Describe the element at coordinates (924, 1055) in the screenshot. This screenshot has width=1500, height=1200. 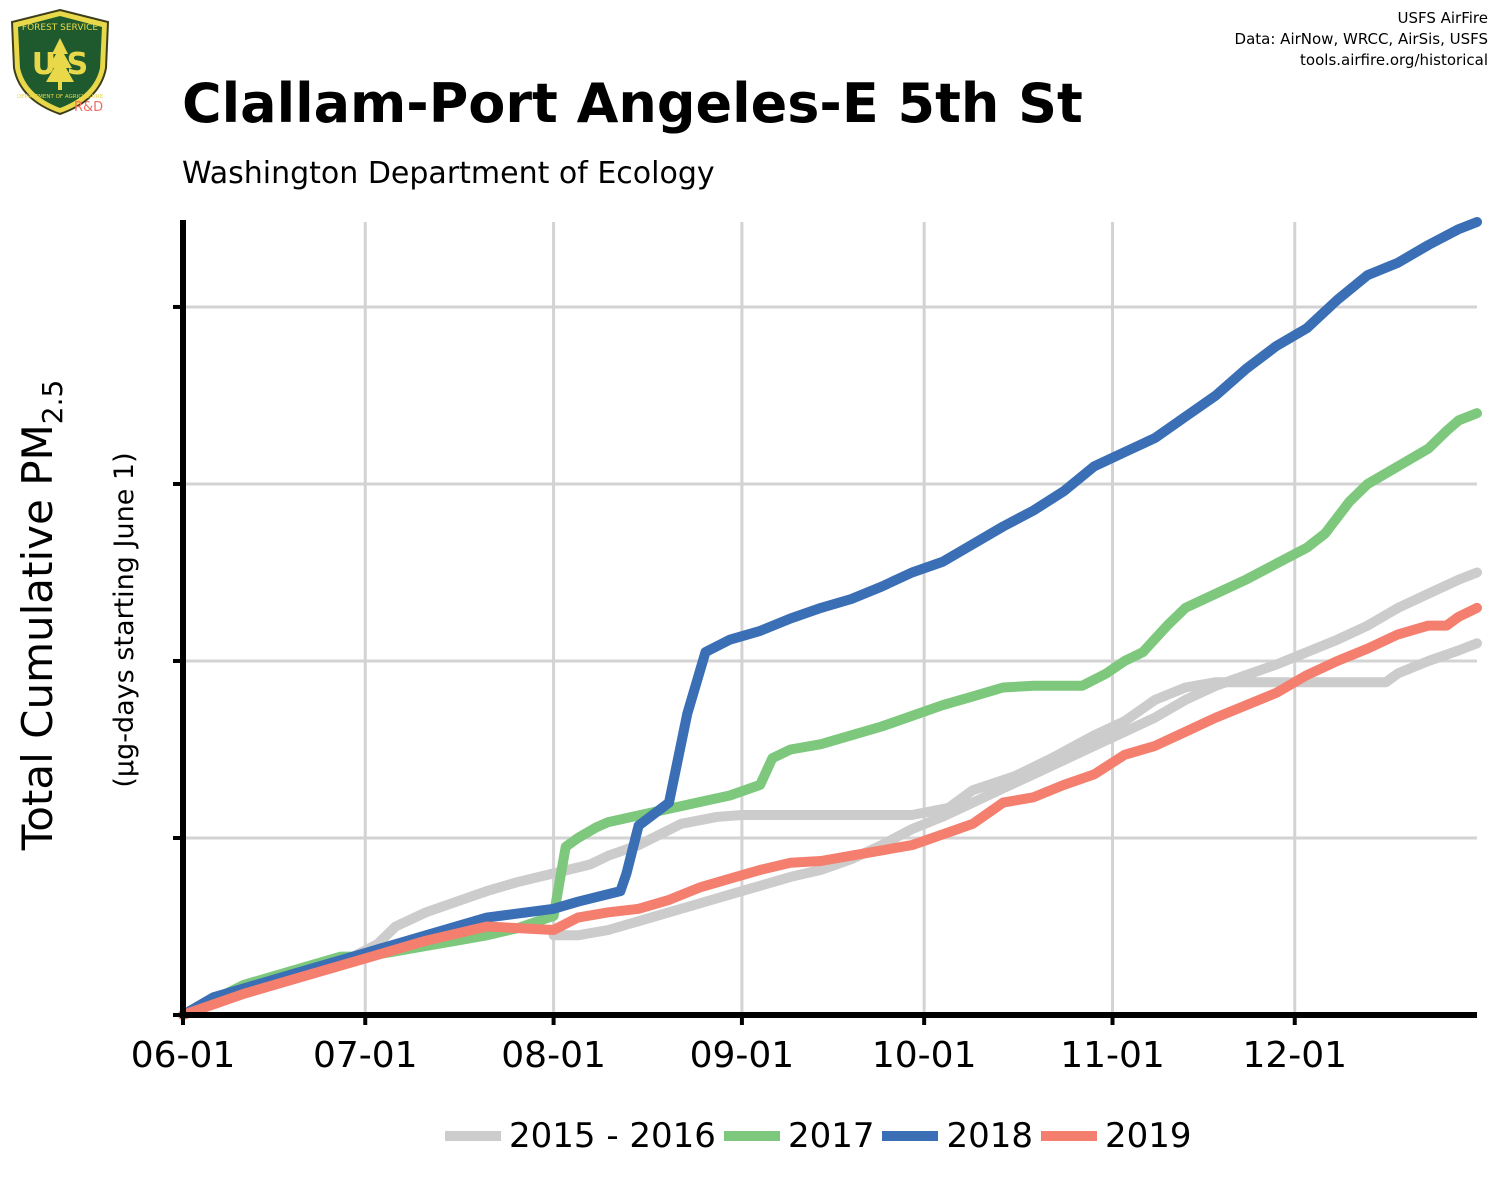
I see `x-tick-label: 10-01` at that location.